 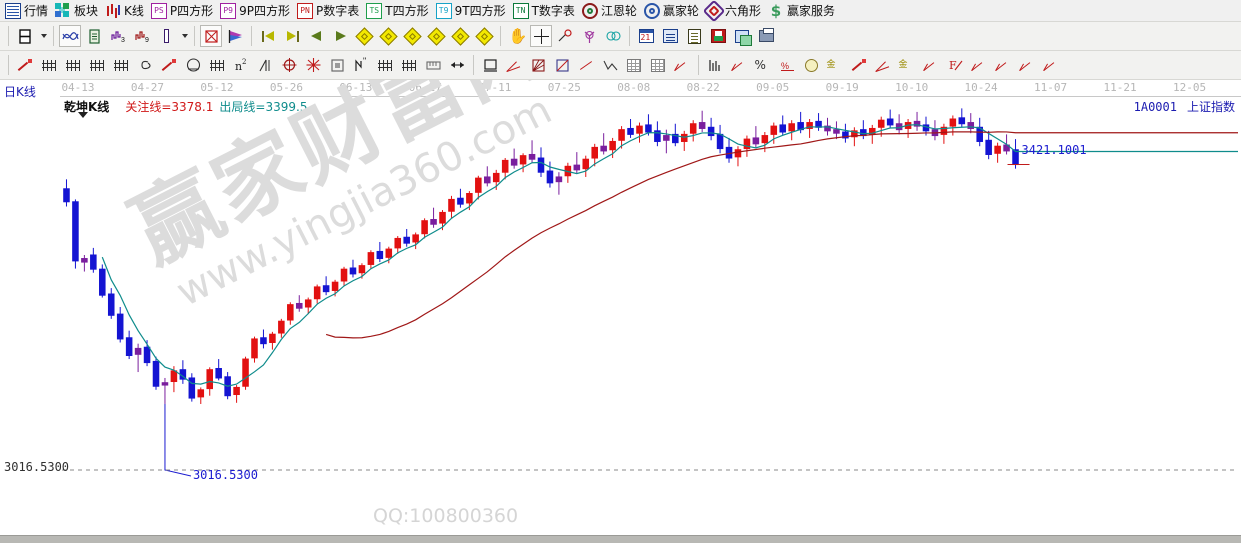 What do you see at coordinates (265, 65) in the screenshot?
I see `angle-button` at bounding box center [265, 65].